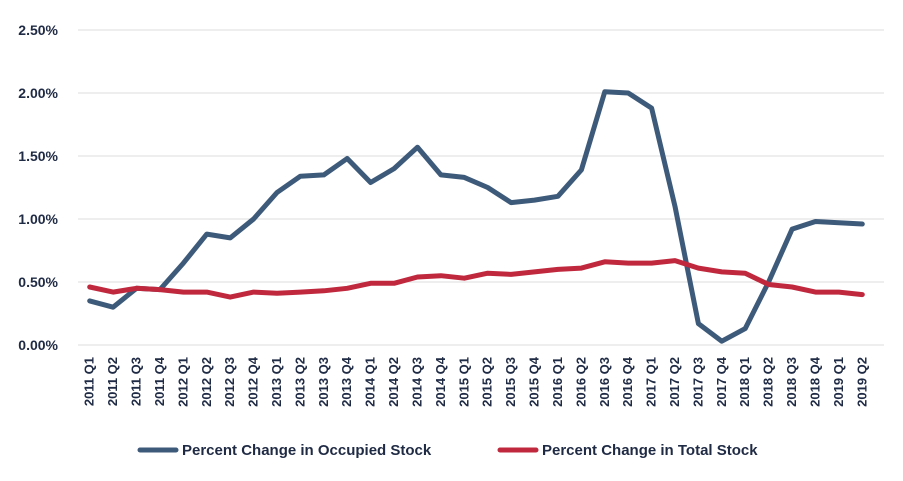 The height and width of the screenshot is (481, 903). What do you see at coordinates (440, 381) in the screenshot?
I see `x-tick-label: 2014 Q4` at bounding box center [440, 381].